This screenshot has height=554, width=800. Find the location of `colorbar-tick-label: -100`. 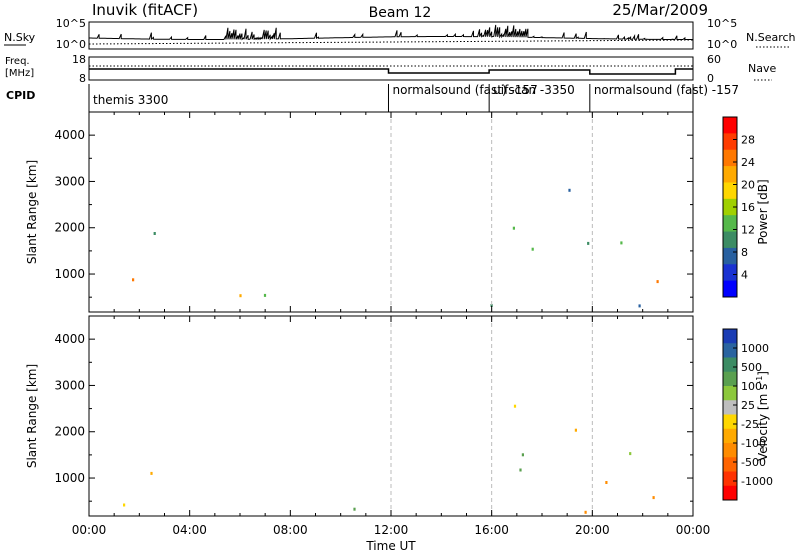

colorbar-tick-label: -100 is located at coordinates (753, 443).